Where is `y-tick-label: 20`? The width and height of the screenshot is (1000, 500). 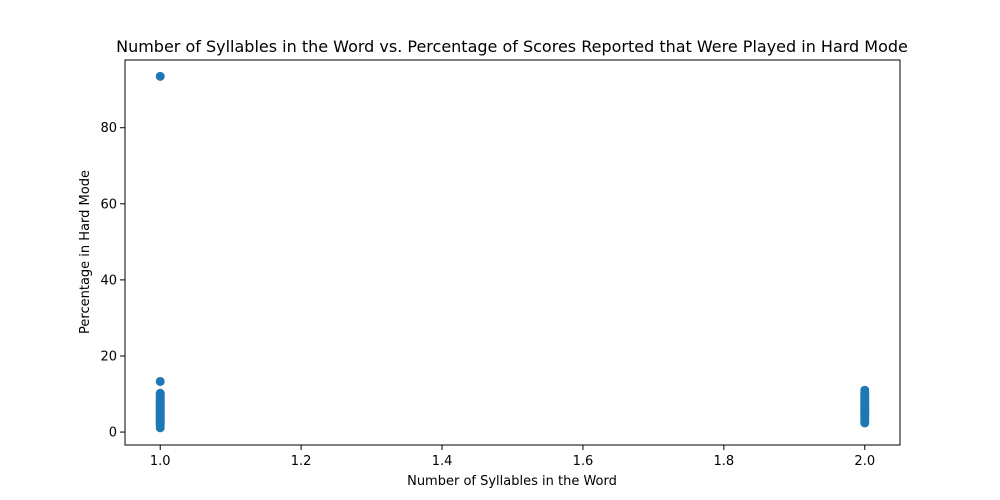 y-tick-label: 20 is located at coordinates (108, 356).